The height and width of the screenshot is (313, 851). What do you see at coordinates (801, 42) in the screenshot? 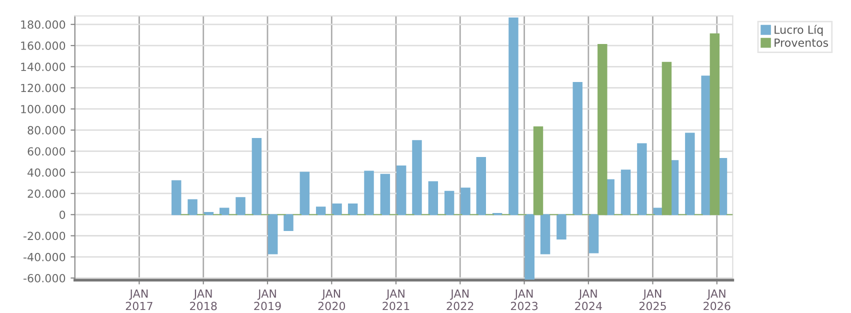
I see `legend-label: Proventos` at bounding box center [801, 42].